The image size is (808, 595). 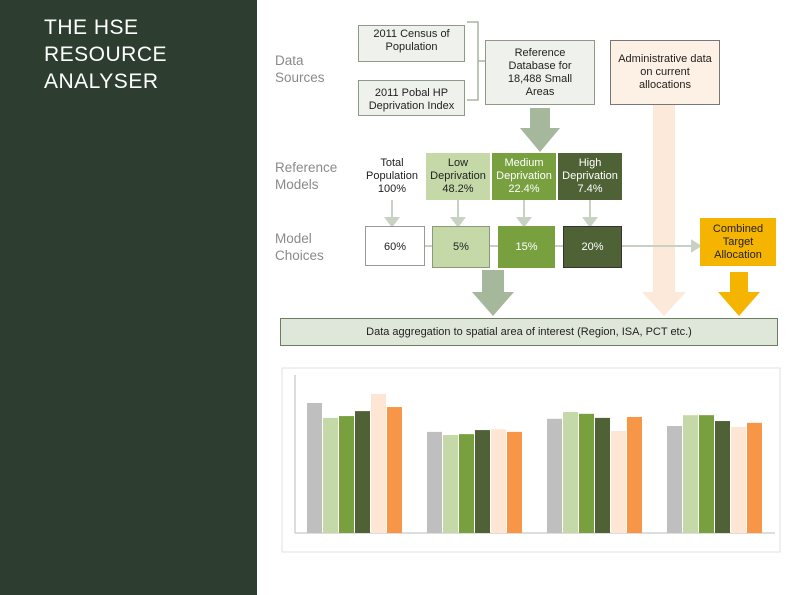 I want to click on choice-box: 5%, so click(x=461, y=247).